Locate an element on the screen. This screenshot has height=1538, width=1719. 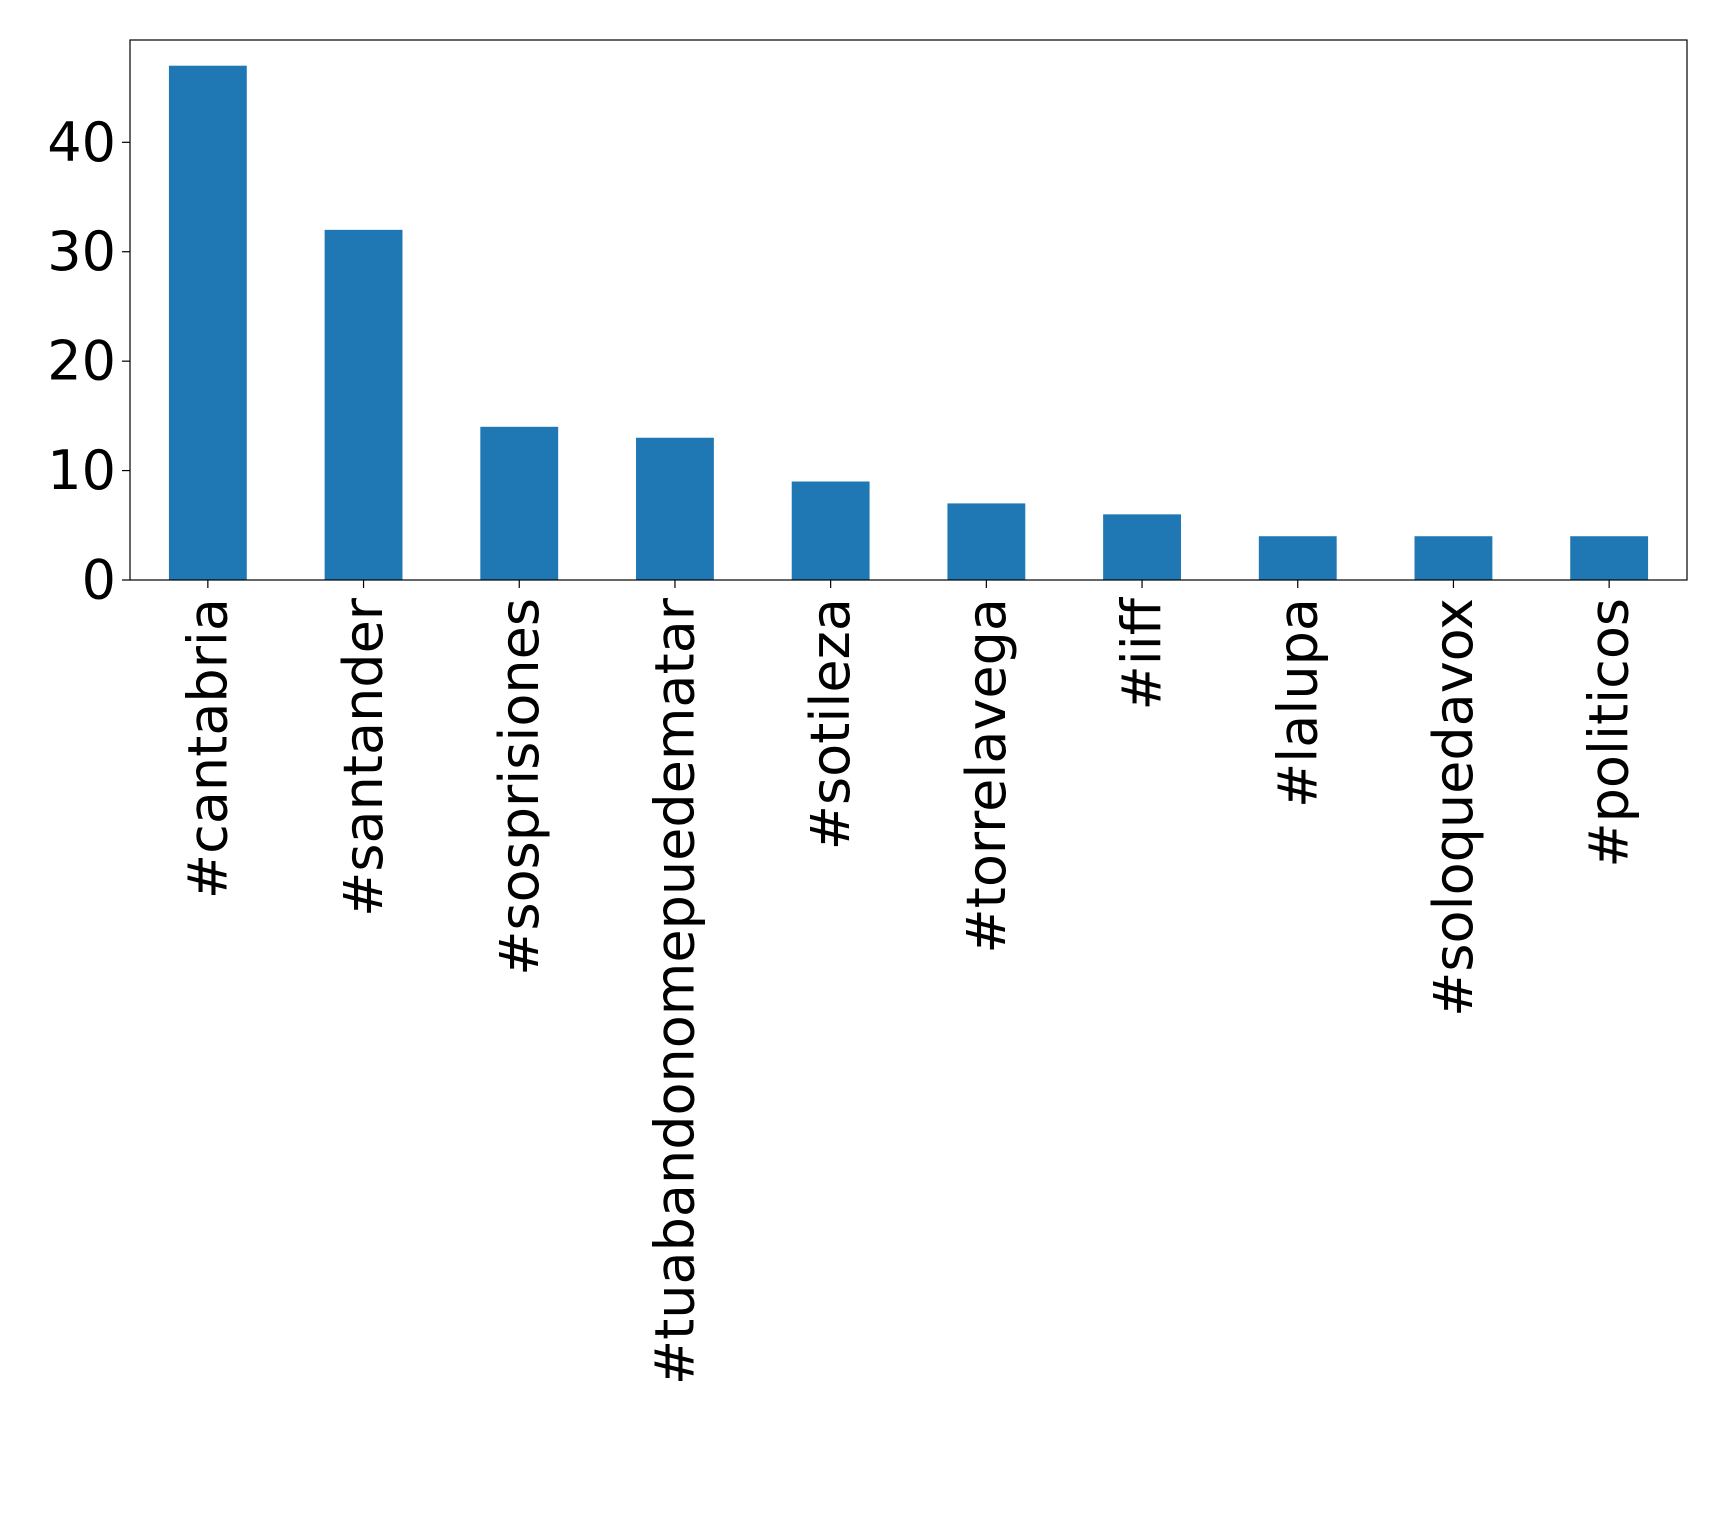
y-tick-label: 10 is located at coordinates (81, 470).